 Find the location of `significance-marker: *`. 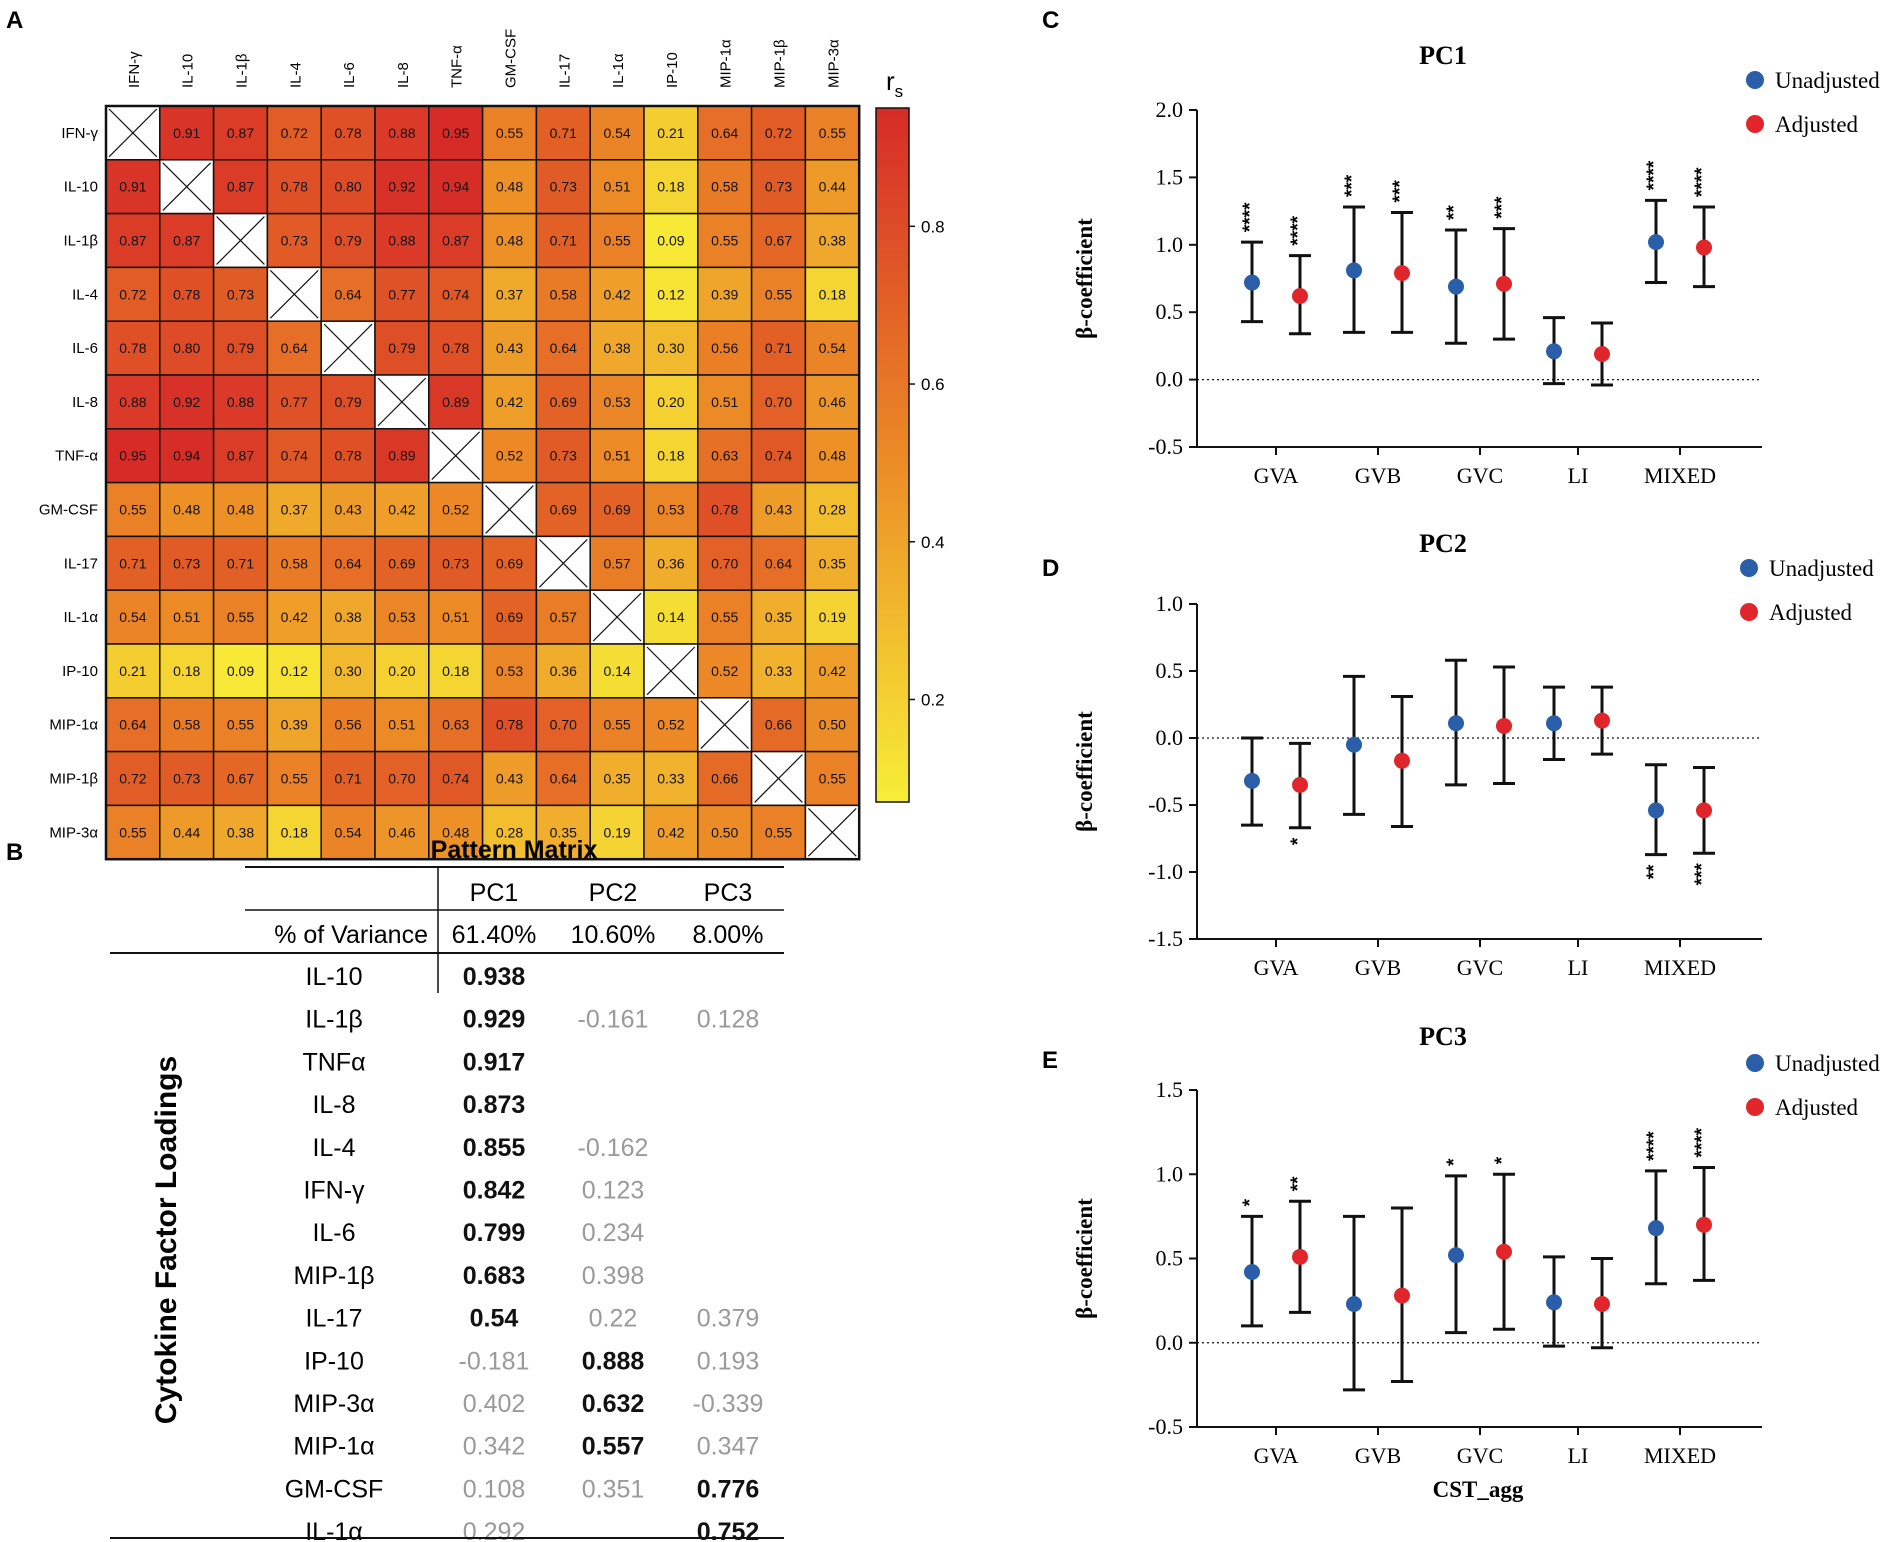

significance-marker: * is located at coordinates (1250, 1202).